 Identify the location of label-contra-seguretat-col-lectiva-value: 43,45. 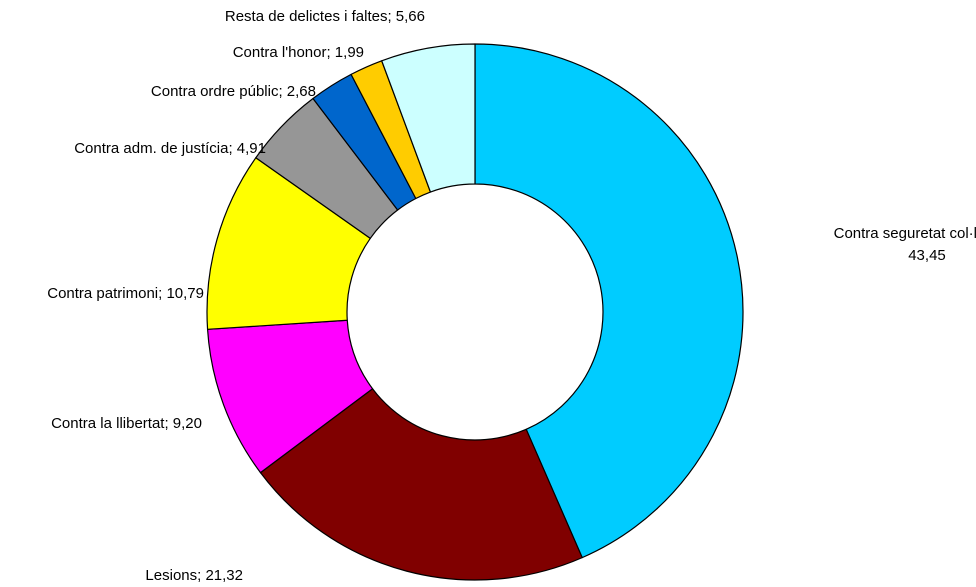
(927, 255).